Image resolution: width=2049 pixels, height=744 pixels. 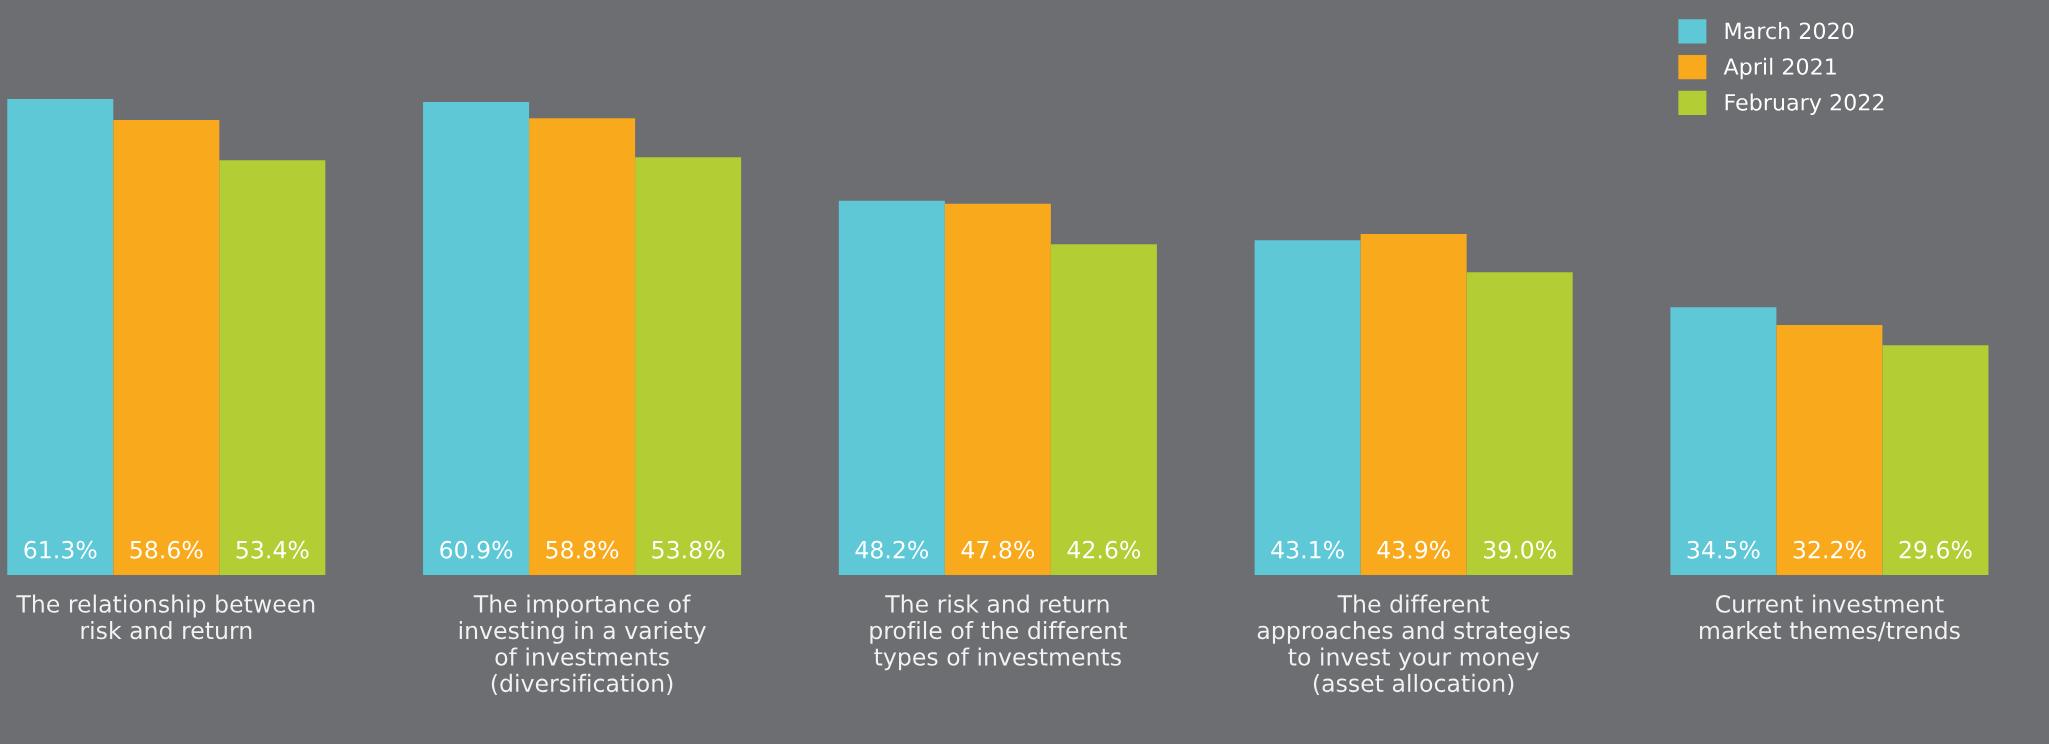 What do you see at coordinates (60, 549) in the screenshot?
I see `data-label: 61.3%` at bounding box center [60, 549].